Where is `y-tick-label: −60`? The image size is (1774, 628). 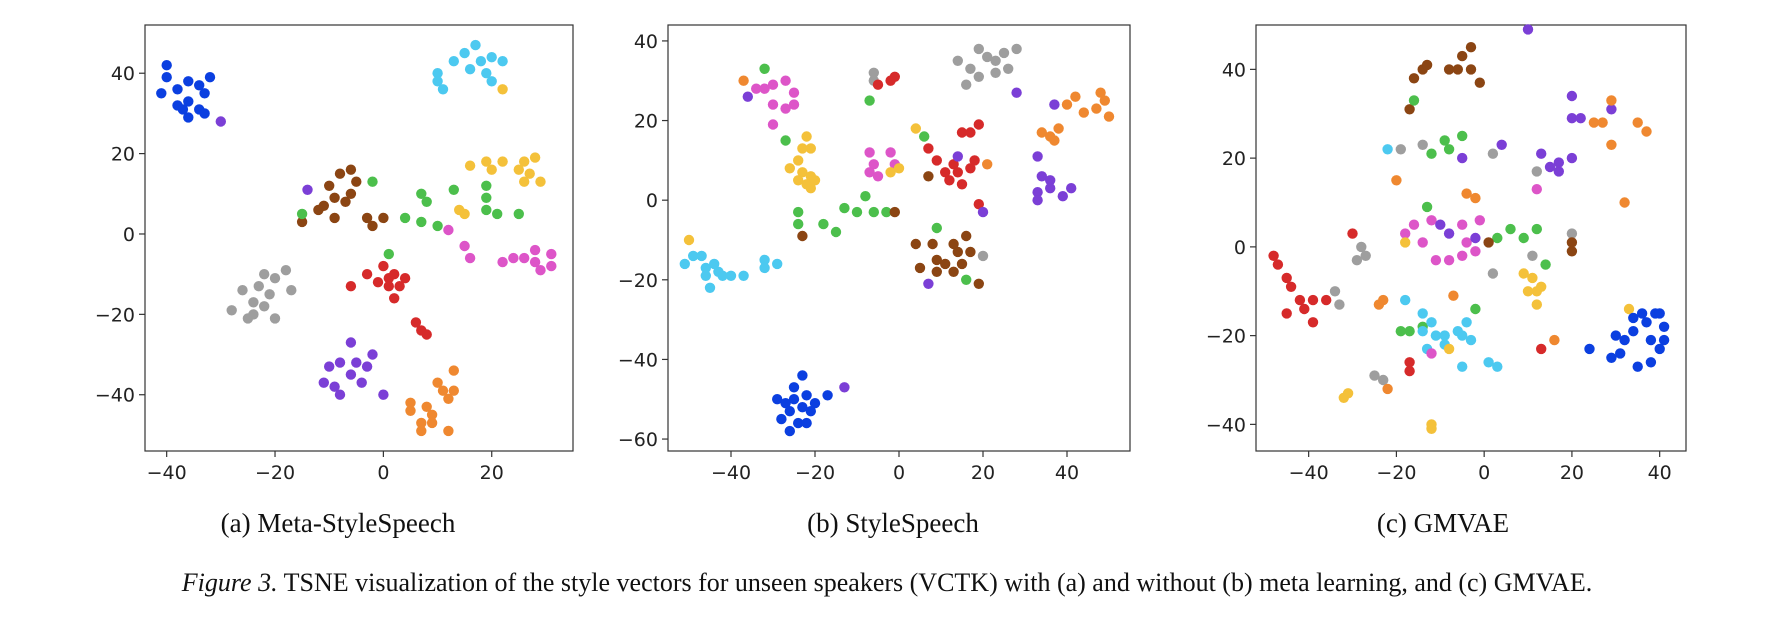
y-tick-label: −60 is located at coordinates (638, 440).